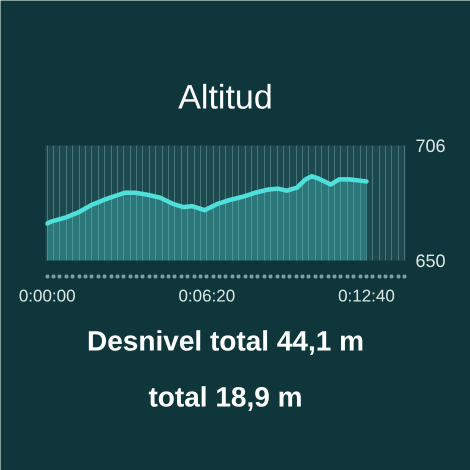 The height and width of the screenshot is (470, 470). I want to click on text: total 18,9 m, so click(225, 397).